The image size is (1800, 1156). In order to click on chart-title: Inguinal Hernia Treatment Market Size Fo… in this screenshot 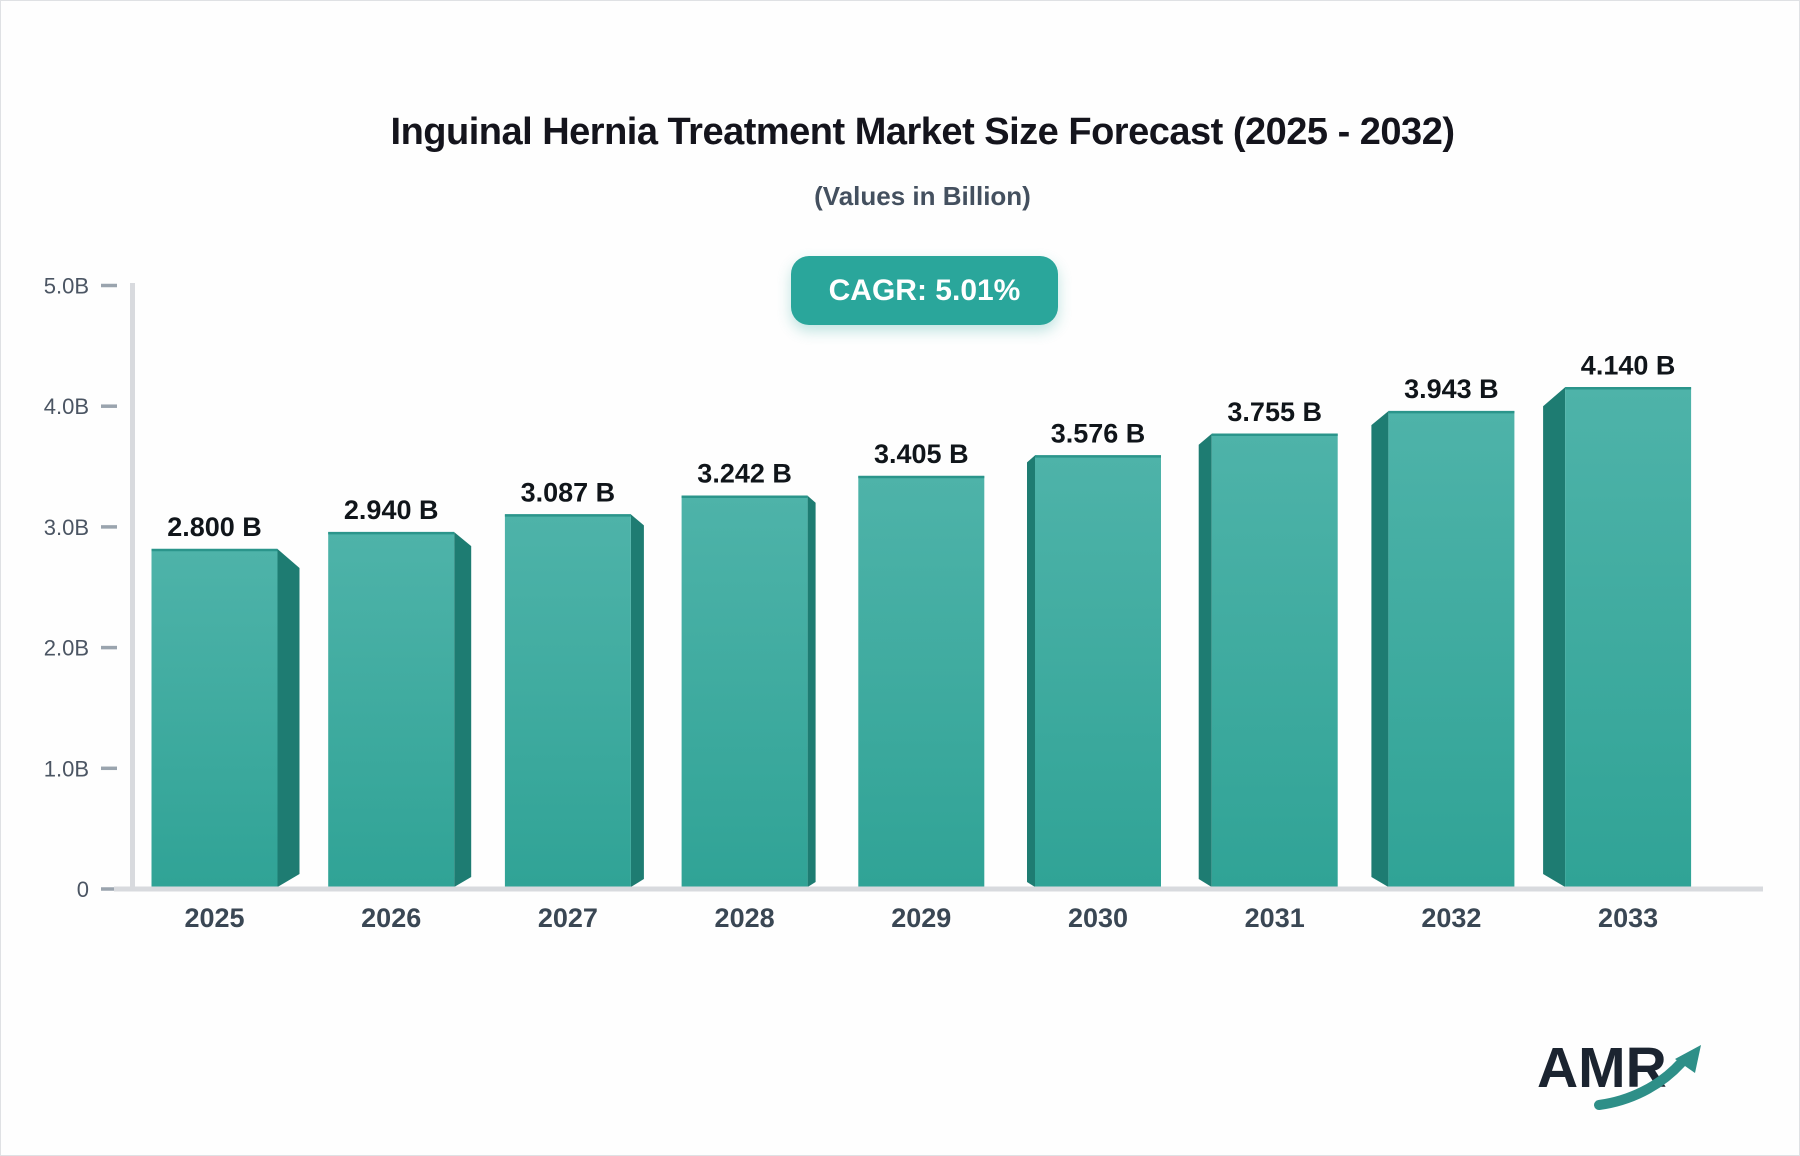, I will do `click(922, 132)`.